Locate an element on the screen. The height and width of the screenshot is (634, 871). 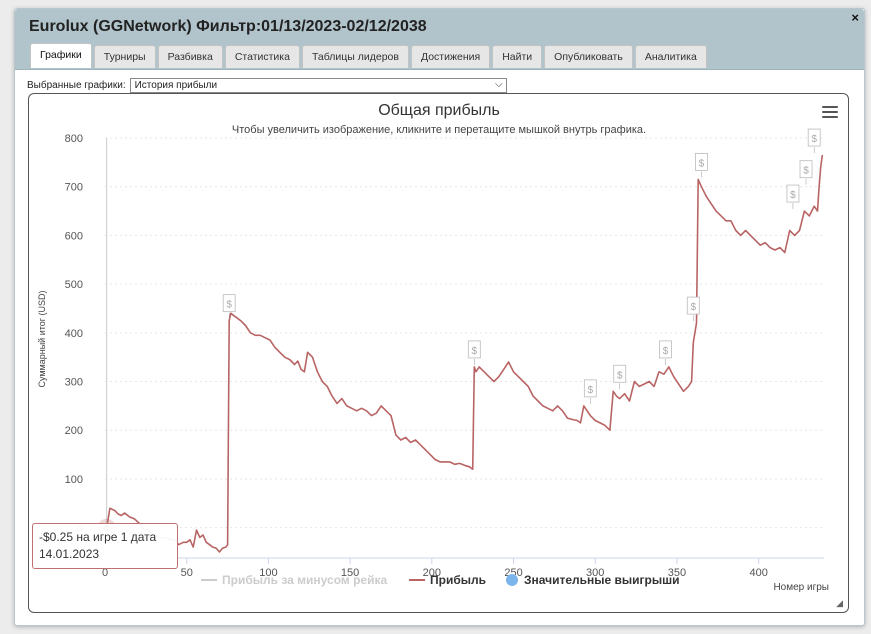
chevron-down-icon: ⌵ is located at coordinates (499, 84).